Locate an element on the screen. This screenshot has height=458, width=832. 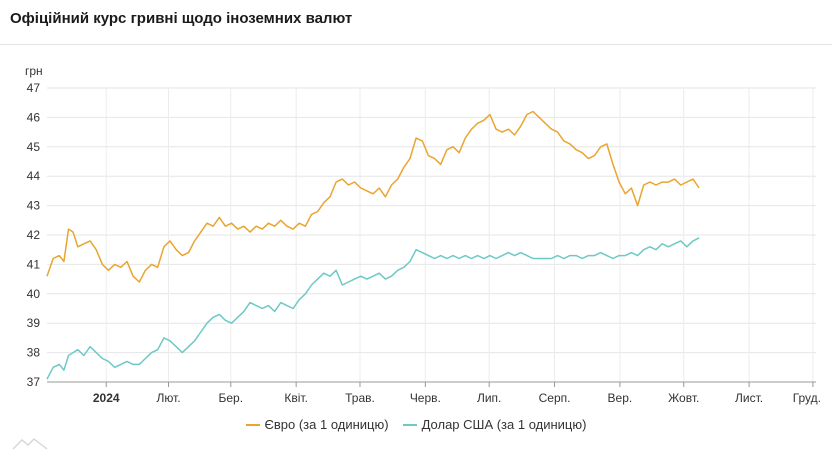
title-divider is located at coordinates (416, 44).